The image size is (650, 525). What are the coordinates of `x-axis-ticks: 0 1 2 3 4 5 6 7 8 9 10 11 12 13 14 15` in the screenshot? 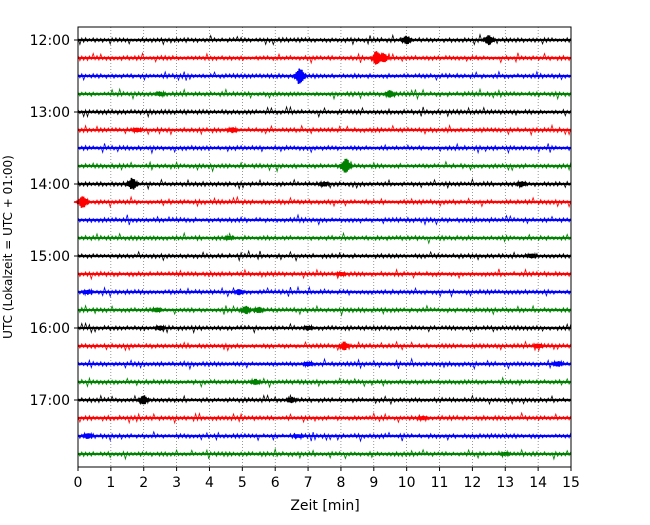 It's located at (327, 479).